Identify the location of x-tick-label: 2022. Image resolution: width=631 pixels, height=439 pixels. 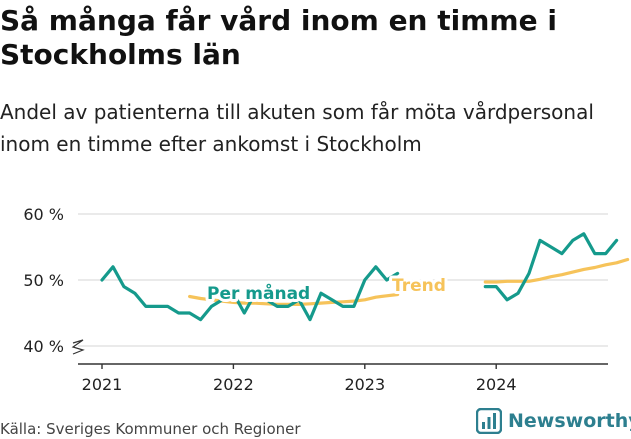
(233, 384).